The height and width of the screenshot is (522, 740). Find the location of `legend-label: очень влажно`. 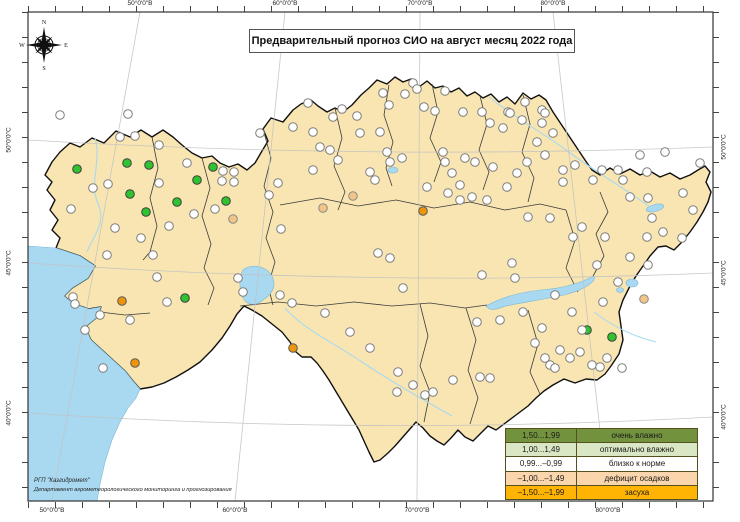

legend-label: очень влажно is located at coordinates (637, 436).